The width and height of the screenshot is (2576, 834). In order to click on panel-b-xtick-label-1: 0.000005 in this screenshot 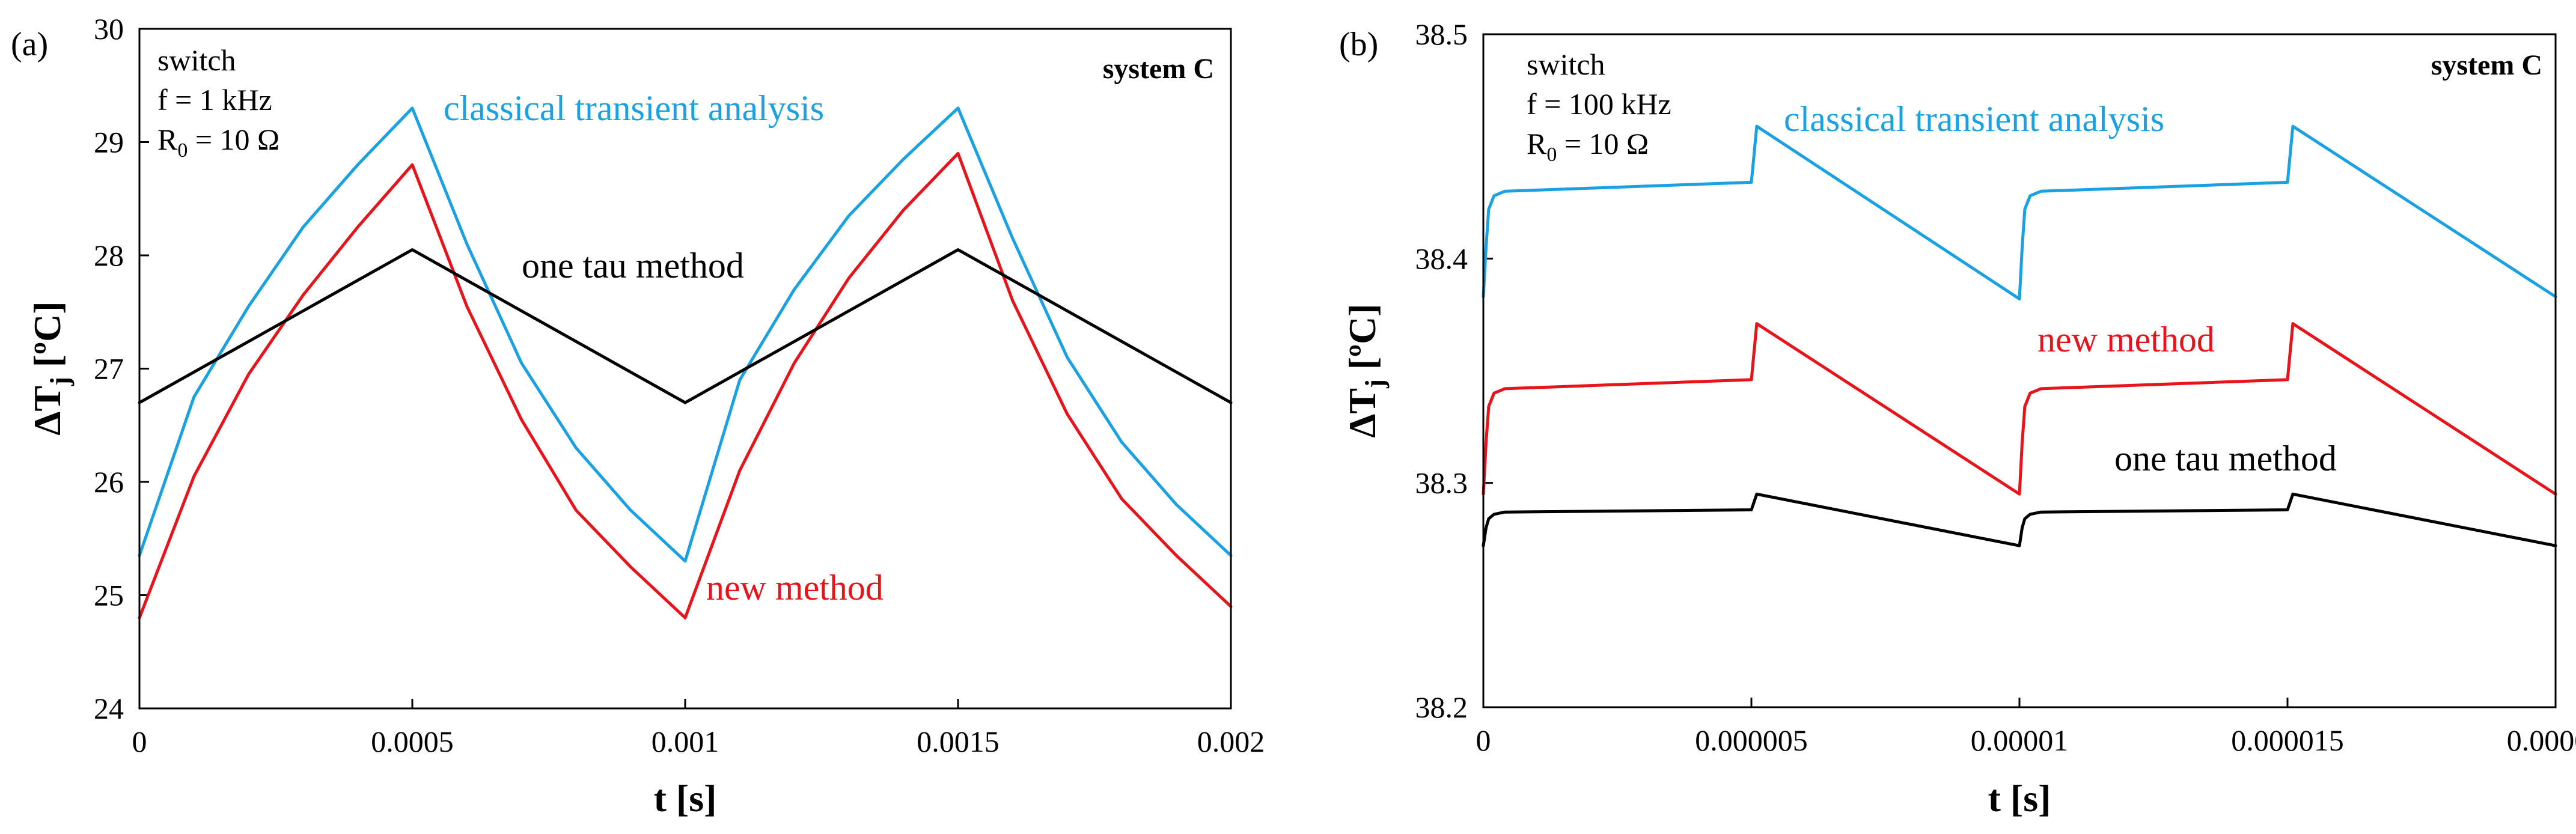, I will do `click(1751, 740)`.